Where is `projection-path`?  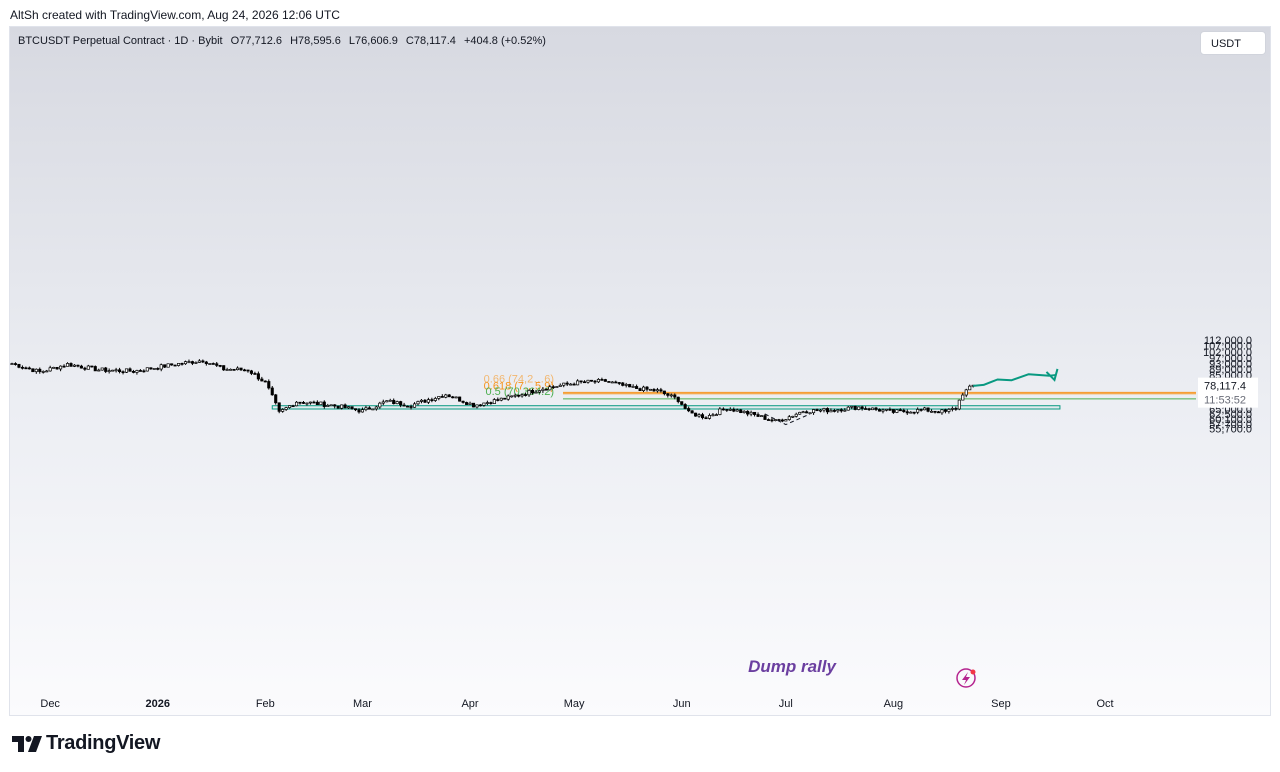
projection-path is located at coordinates (1015, 380).